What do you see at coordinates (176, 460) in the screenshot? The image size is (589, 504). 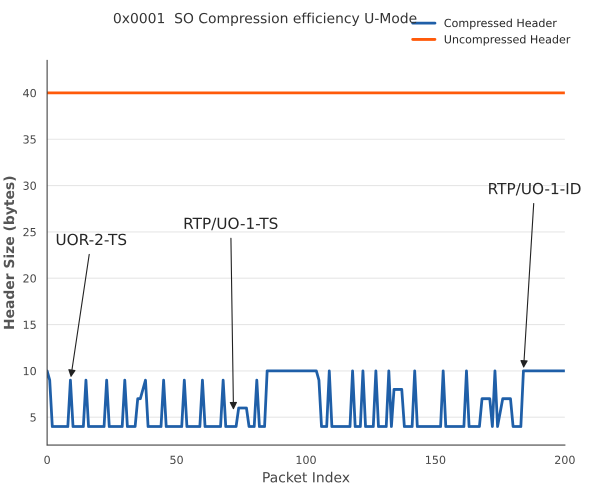 I see `x-tick-label: 50` at bounding box center [176, 460].